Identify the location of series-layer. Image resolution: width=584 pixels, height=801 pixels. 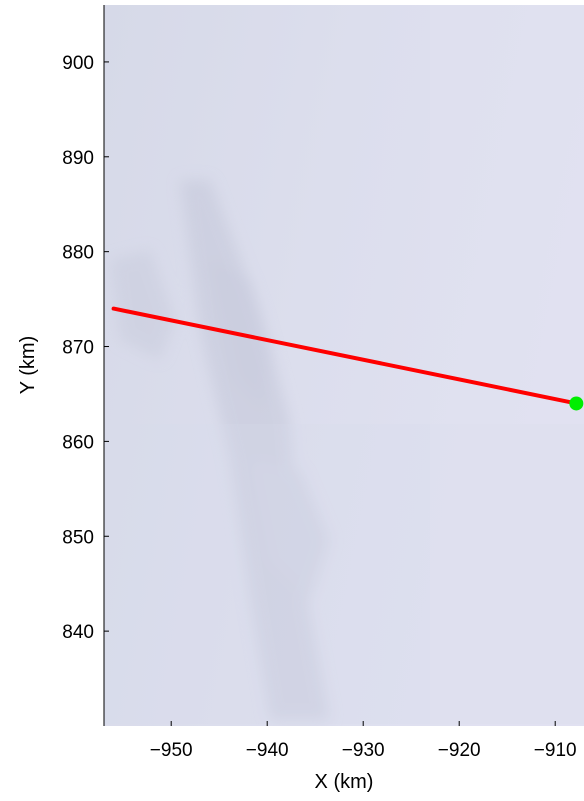
(347, 358).